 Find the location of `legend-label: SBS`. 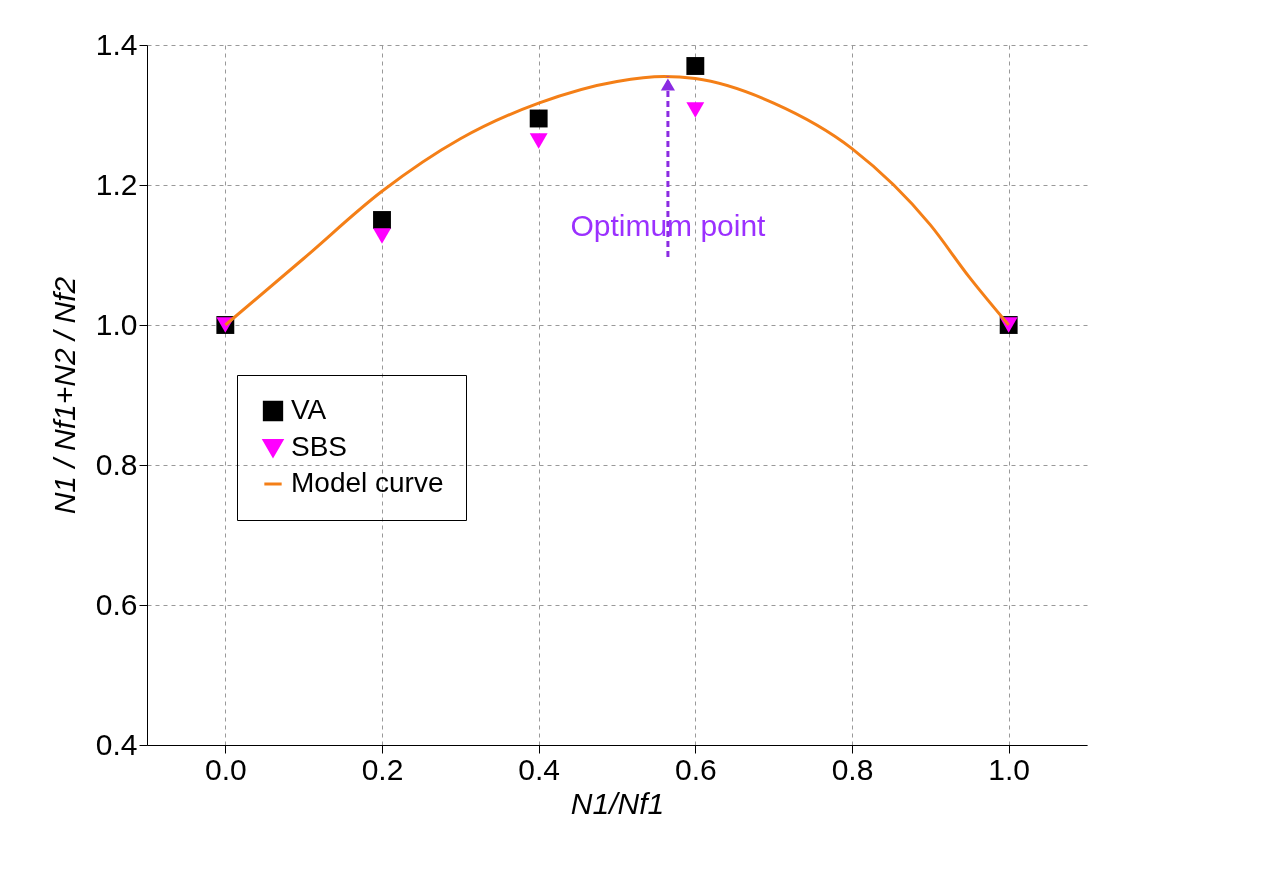

legend-label: SBS is located at coordinates (319, 446).